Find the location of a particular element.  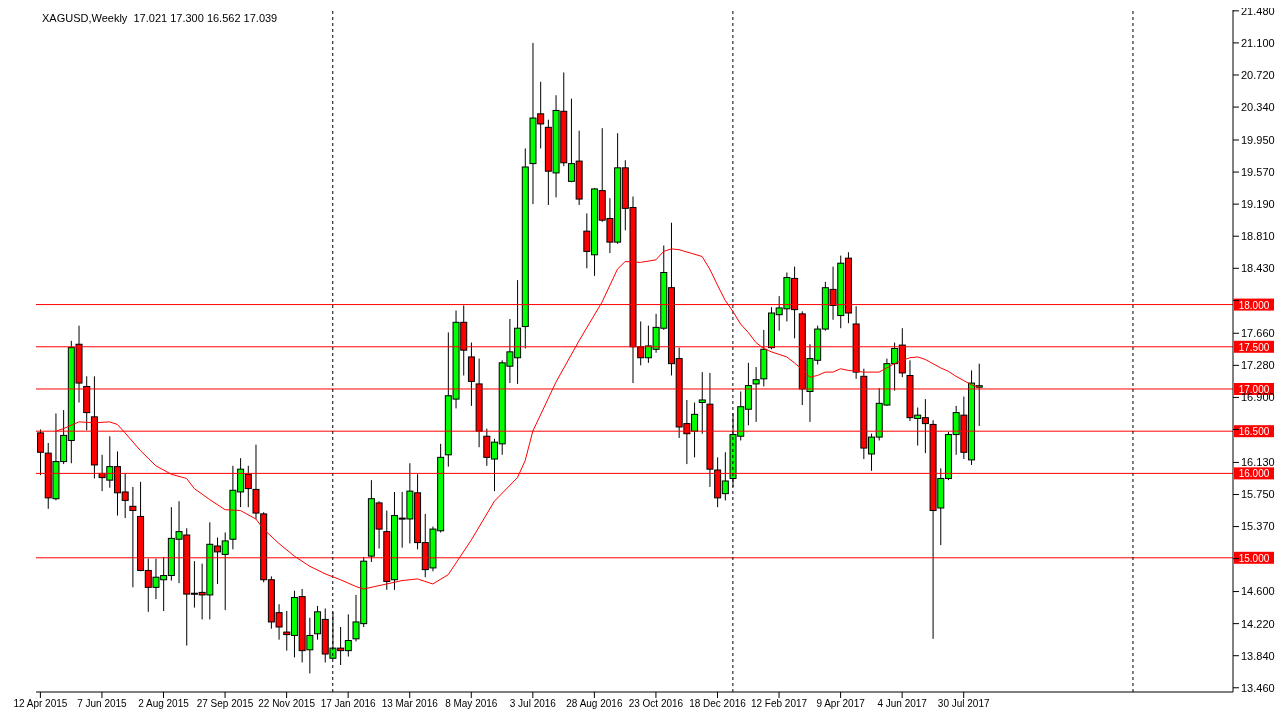

y-tick-label: 14.220 is located at coordinates (1258, 623).